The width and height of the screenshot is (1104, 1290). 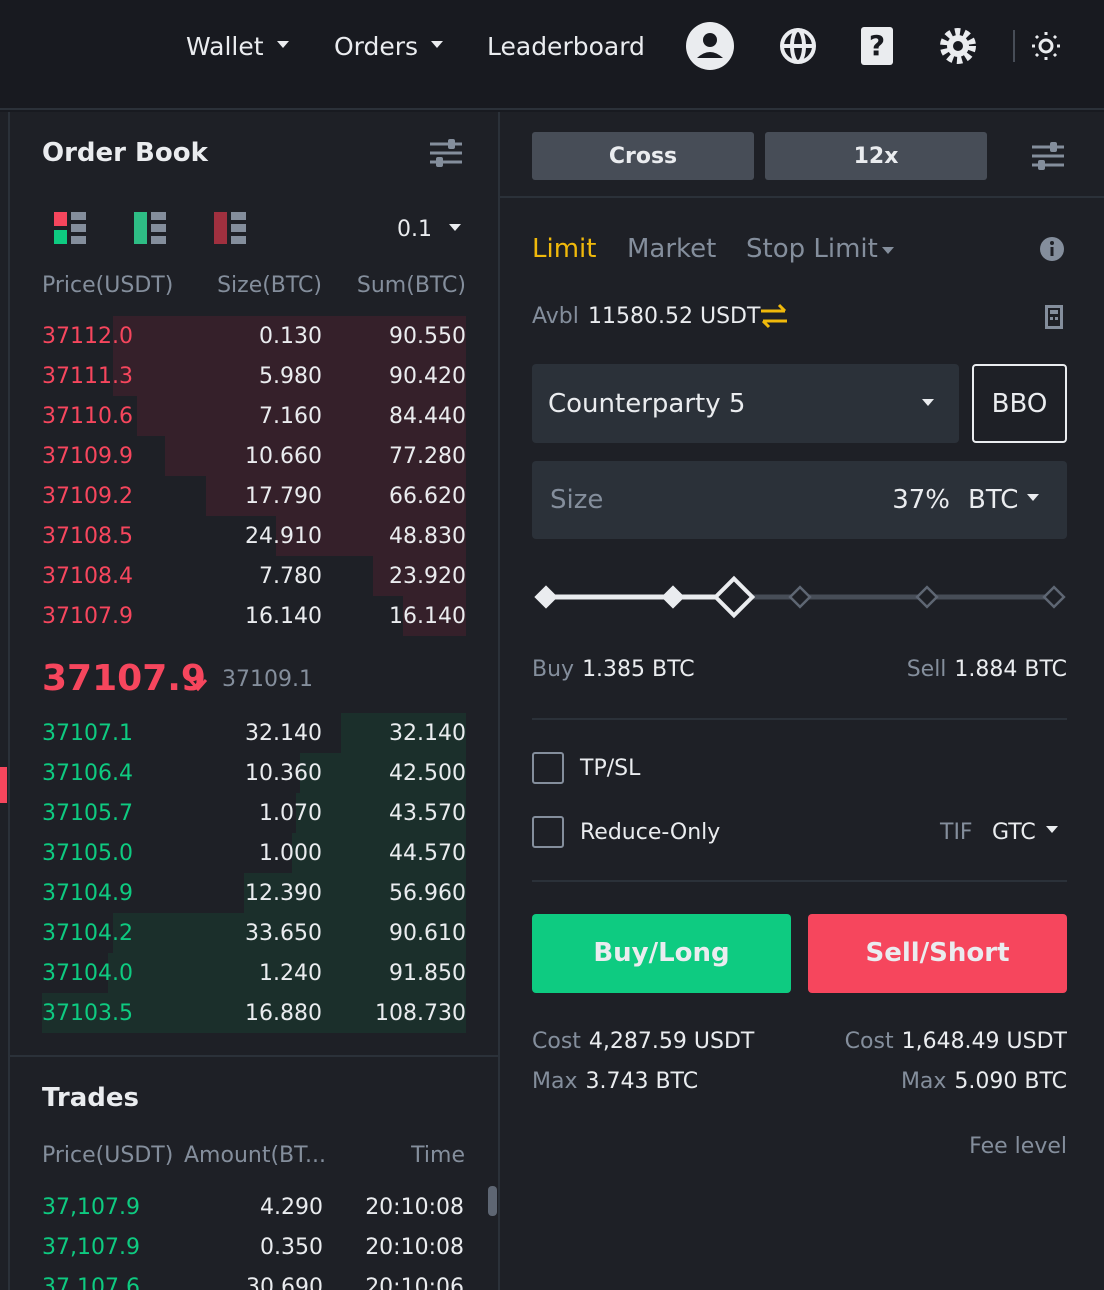 What do you see at coordinates (877, 46) in the screenshot?
I see `help-icon: ?` at bounding box center [877, 46].